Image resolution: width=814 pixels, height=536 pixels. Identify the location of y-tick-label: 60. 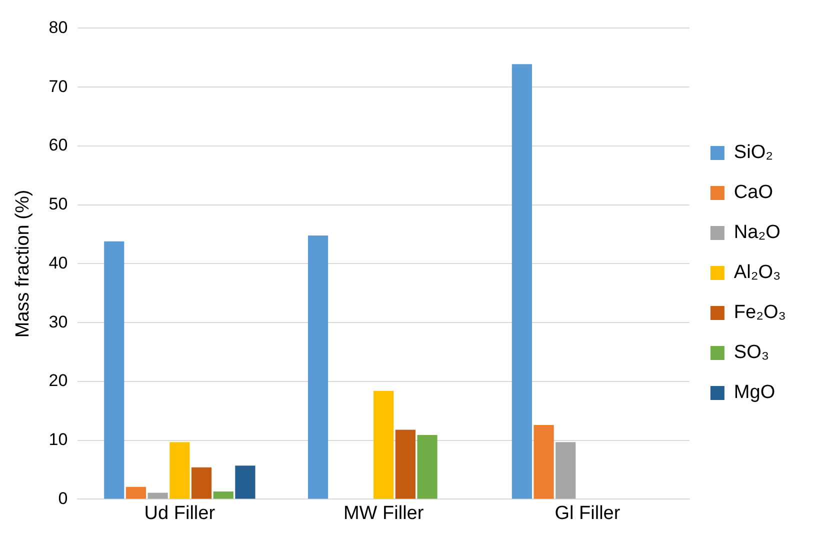
(58, 145).